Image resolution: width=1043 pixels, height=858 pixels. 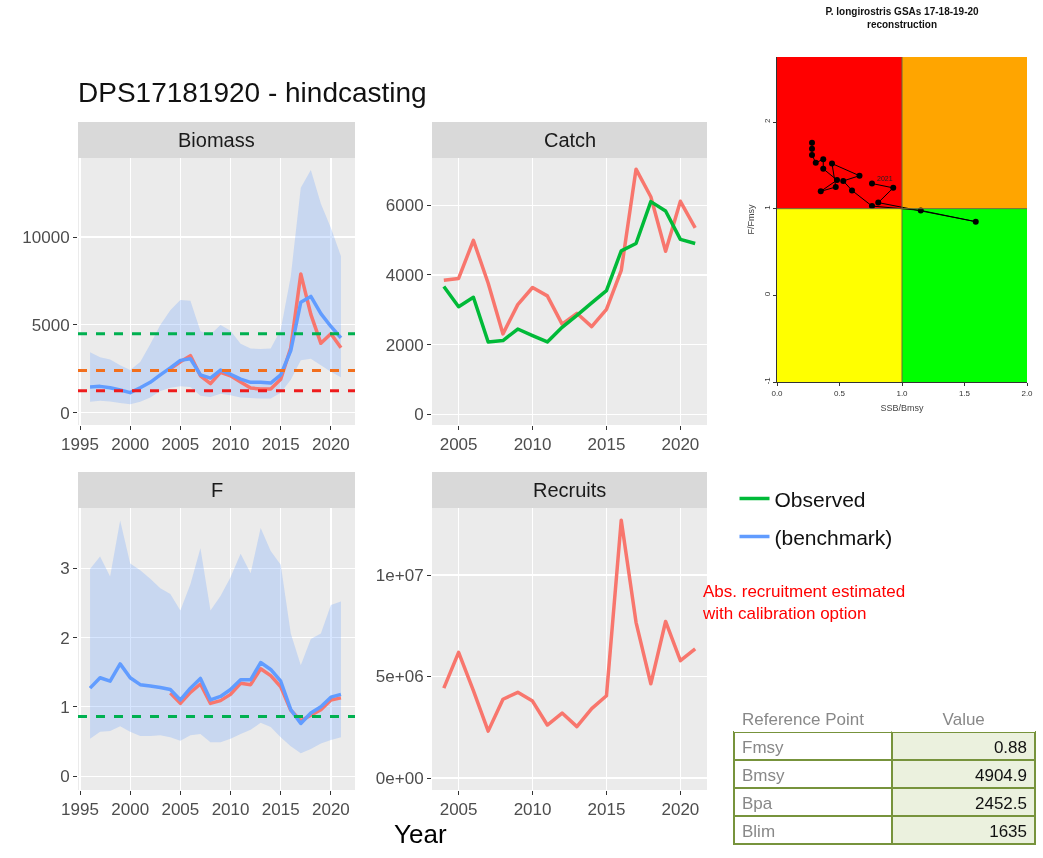 I want to click on y-tick-label: 2000, so click(x=404, y=345).